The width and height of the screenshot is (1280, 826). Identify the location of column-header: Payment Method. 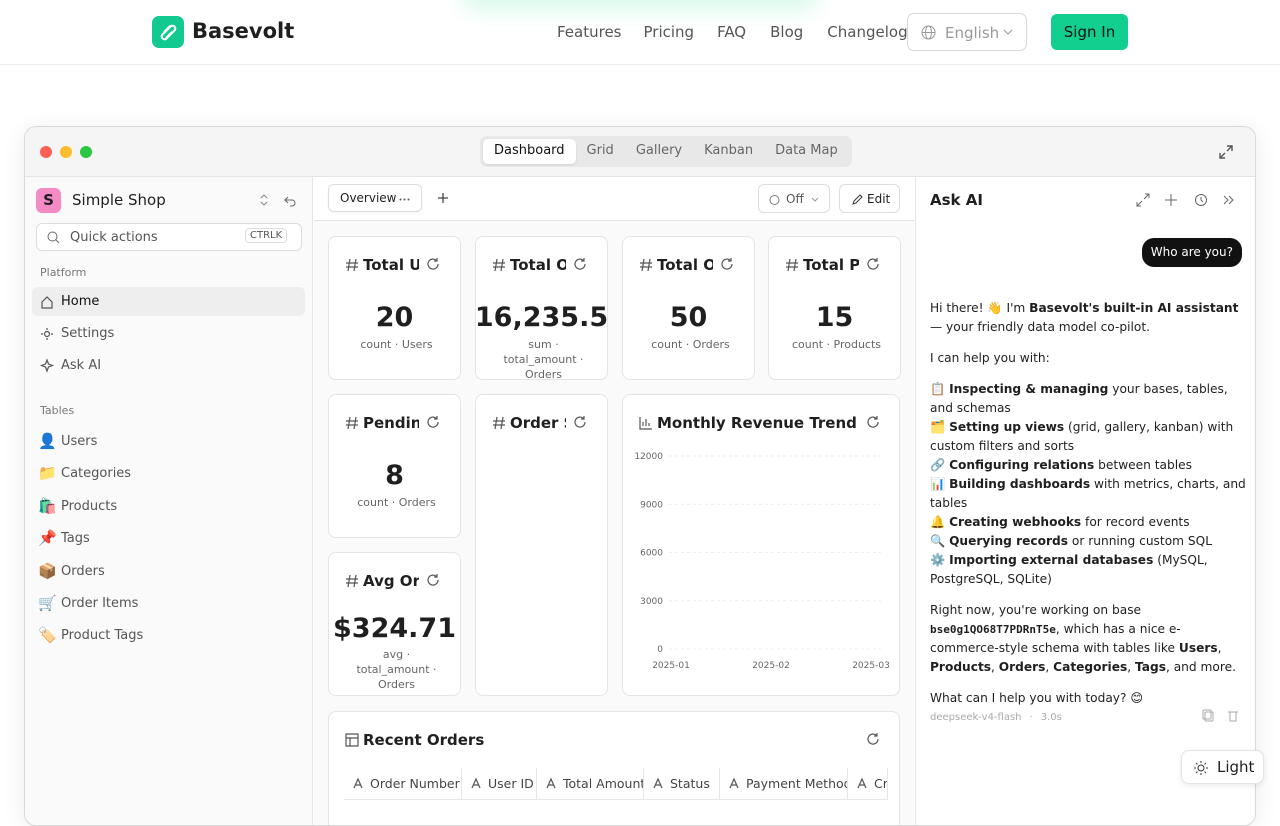
(784, 784).